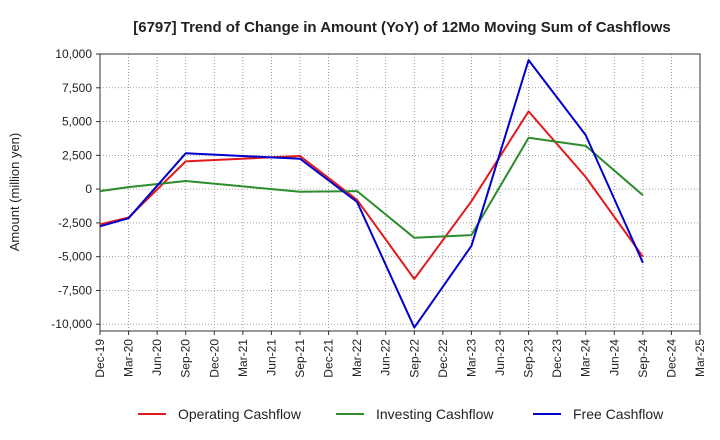 This screenshot has height=440, width=720. What do you see at coordinates (77, 155) in the screenshot?
I see `y-tick-label: 2,500` at bounding box center [77, 155].